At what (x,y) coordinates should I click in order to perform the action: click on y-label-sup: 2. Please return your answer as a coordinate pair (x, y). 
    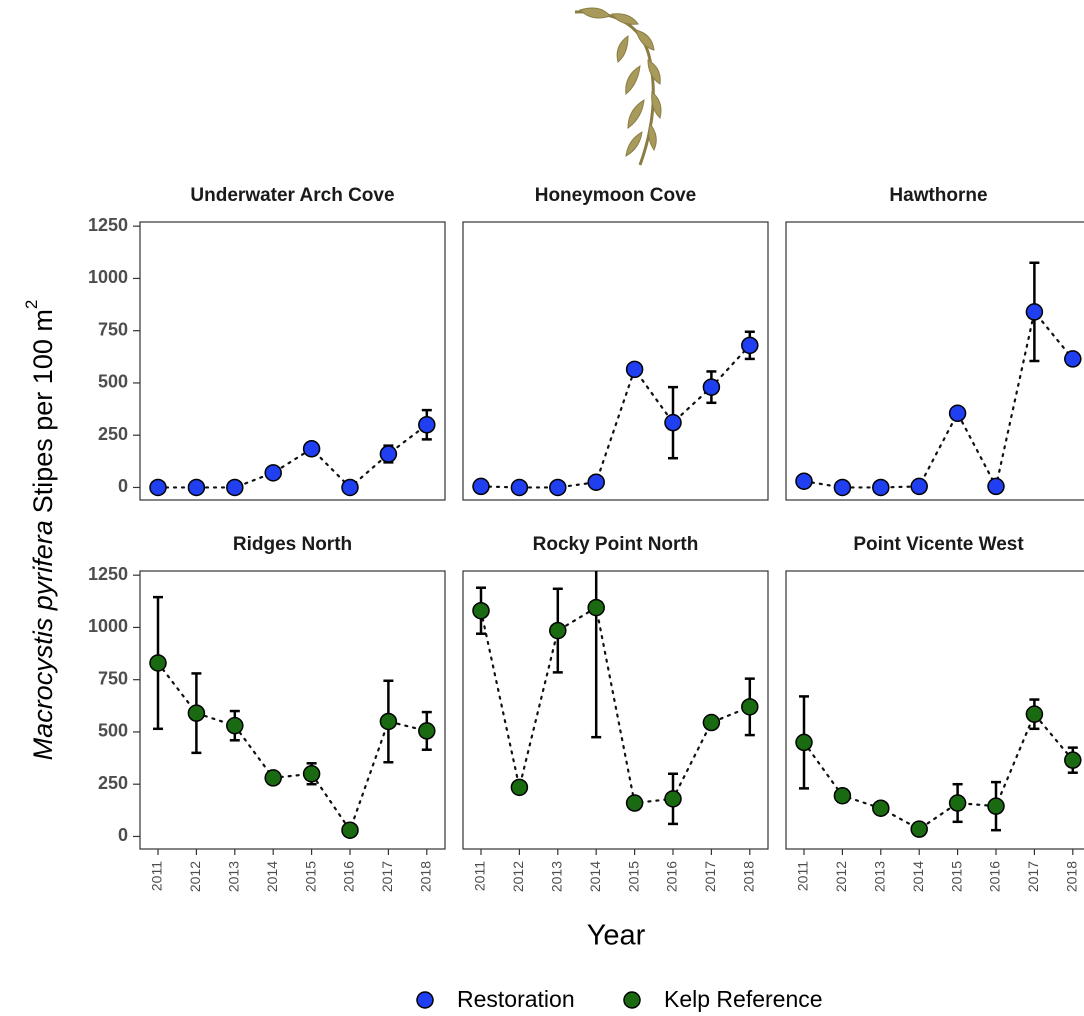
    Looking at the image, I should click on (31, 304).